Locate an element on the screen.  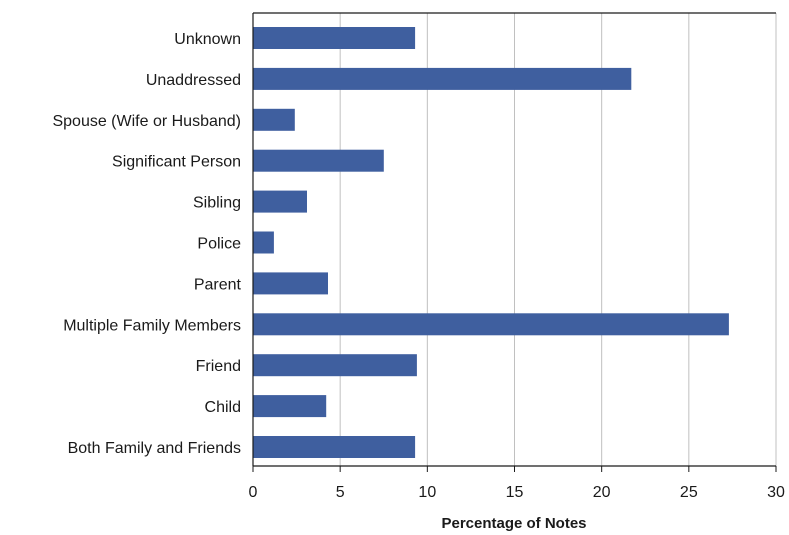
category-label: Sibling is located at coordinates (217, 203).